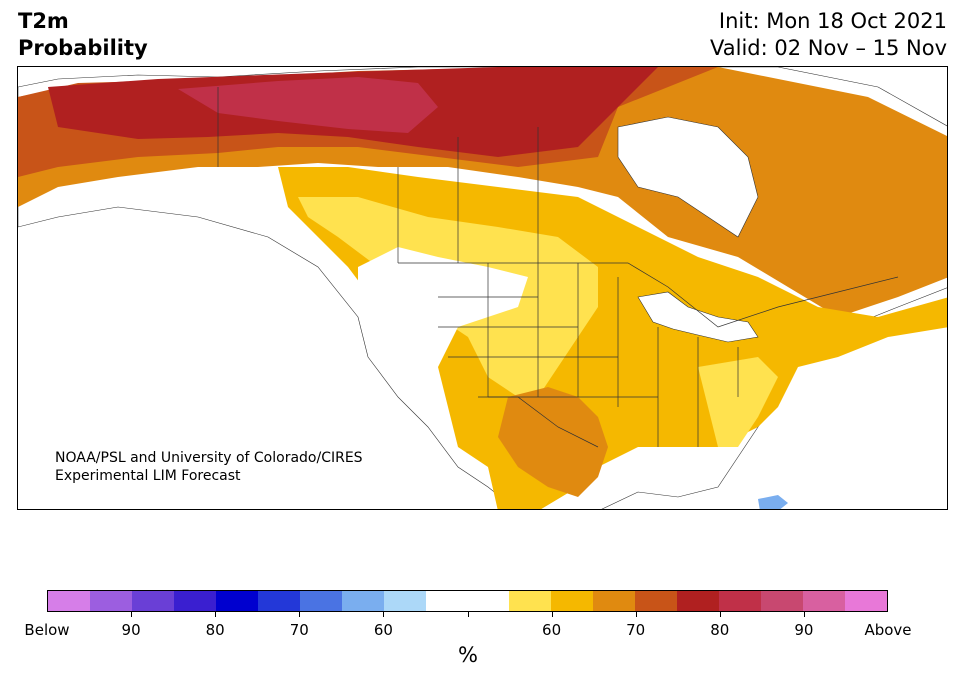  Describe the element at coordinates (299, 630) in the screenshot. I see `colorbar-label-3: 70` at that location.